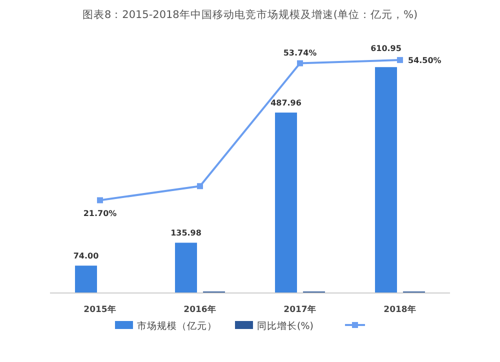 The image size is (500, 362). Describe the element at coordinates (250, 14) in the screenshot. I see `chart-title: 图表8：2015-2018年中国移动电竞市场规模及增速(单位：亿元，%)` at that location.